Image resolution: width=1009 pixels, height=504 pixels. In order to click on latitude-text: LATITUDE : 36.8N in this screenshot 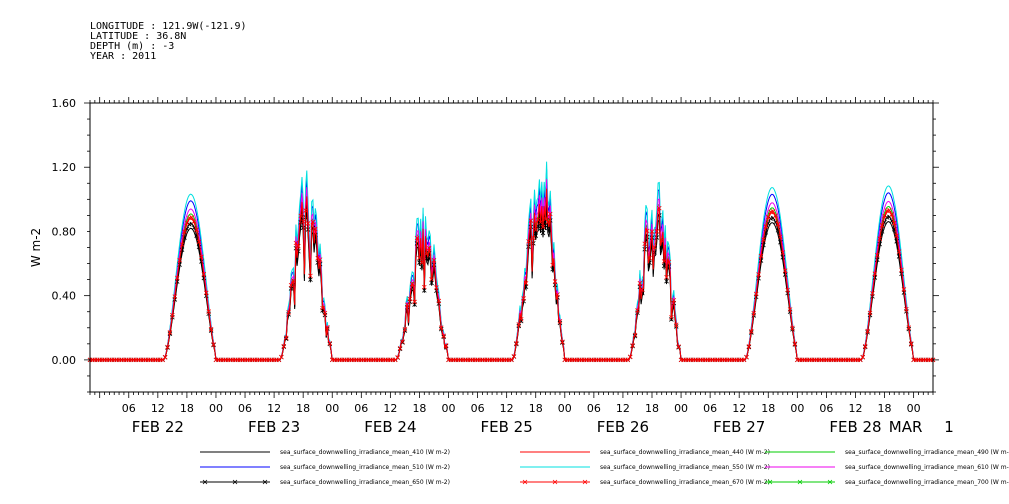, I will do `click(138, 36)`.